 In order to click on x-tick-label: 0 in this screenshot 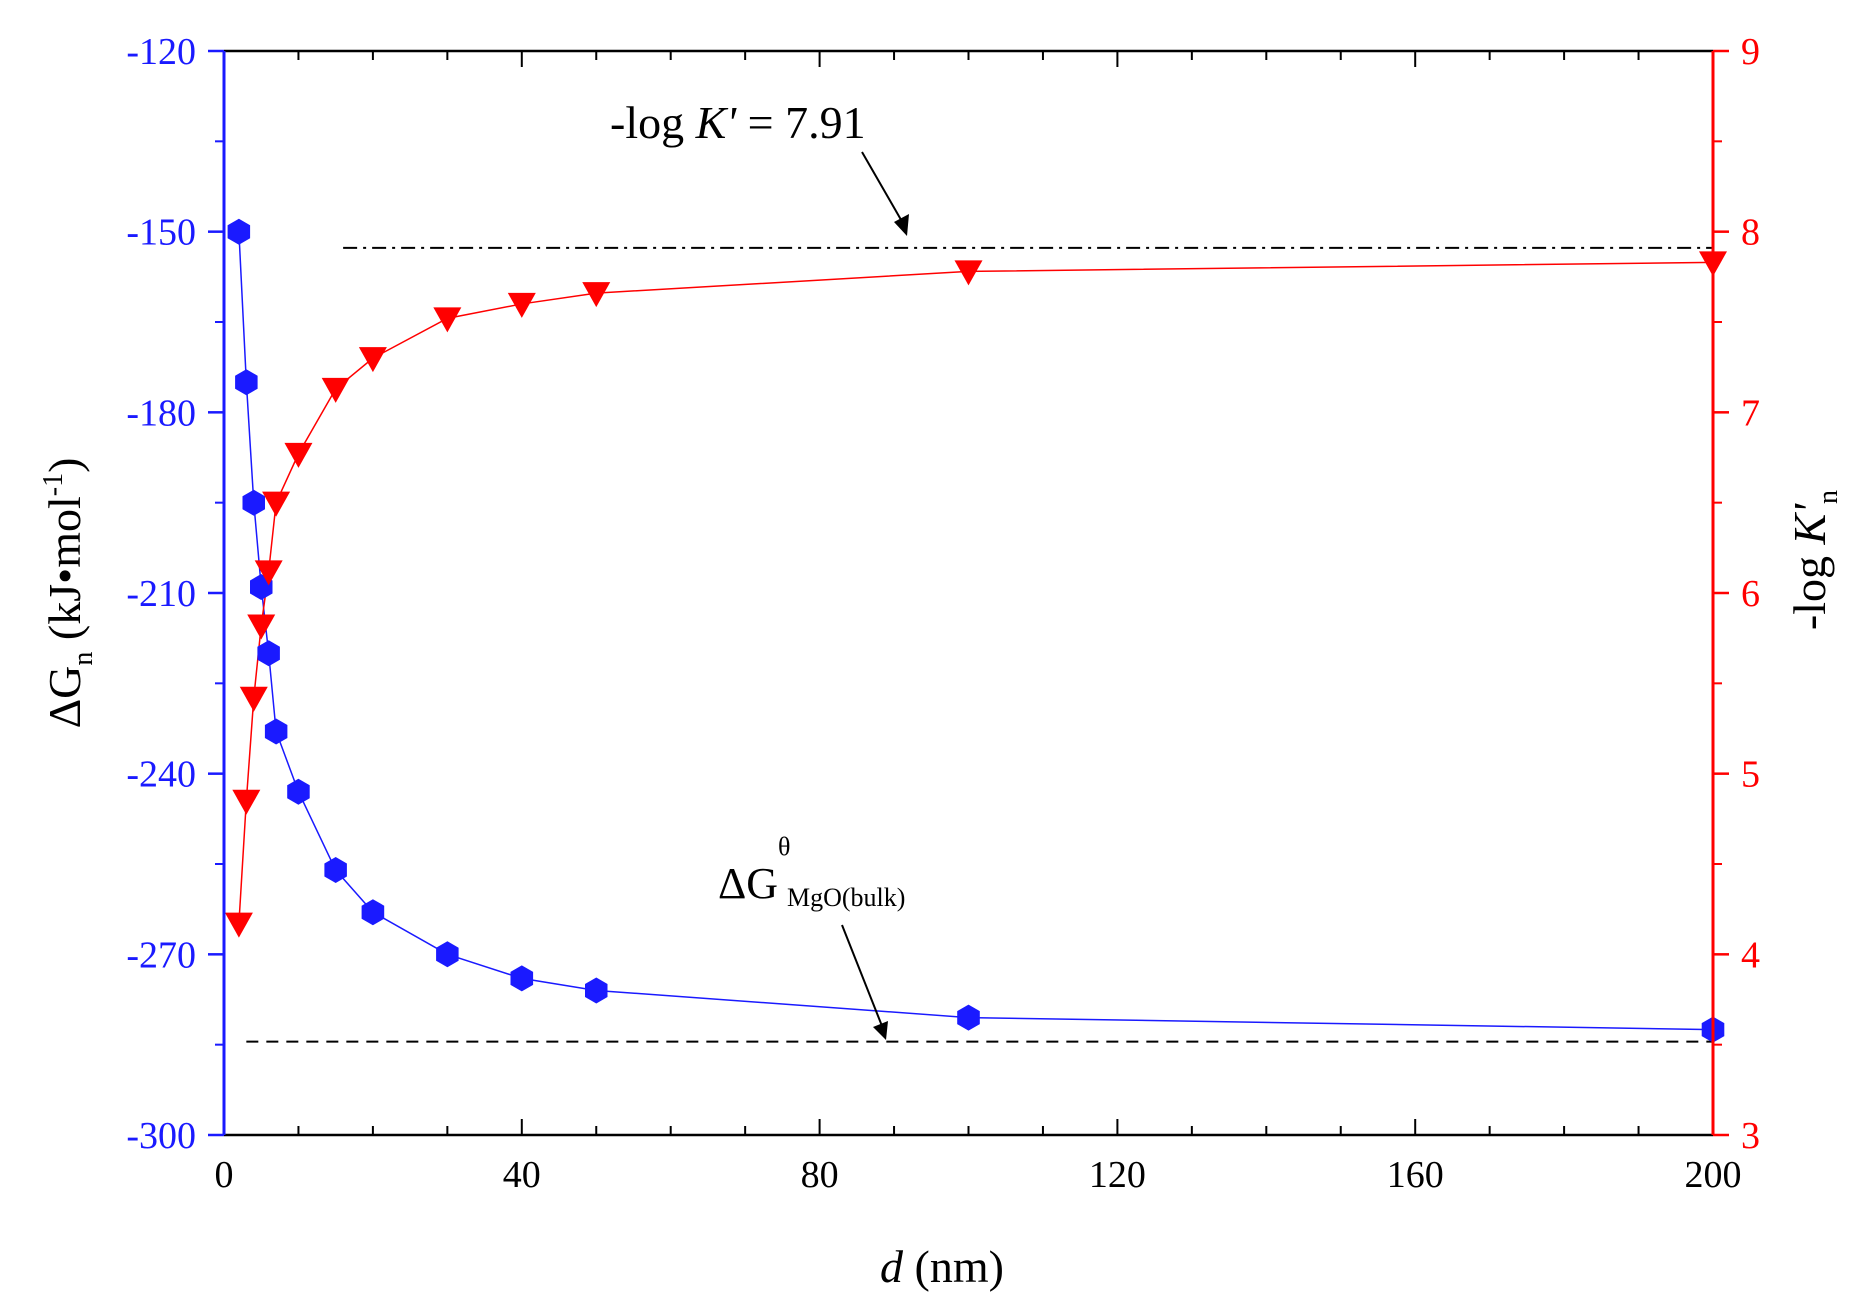, I will do `click(224, 1175)`.